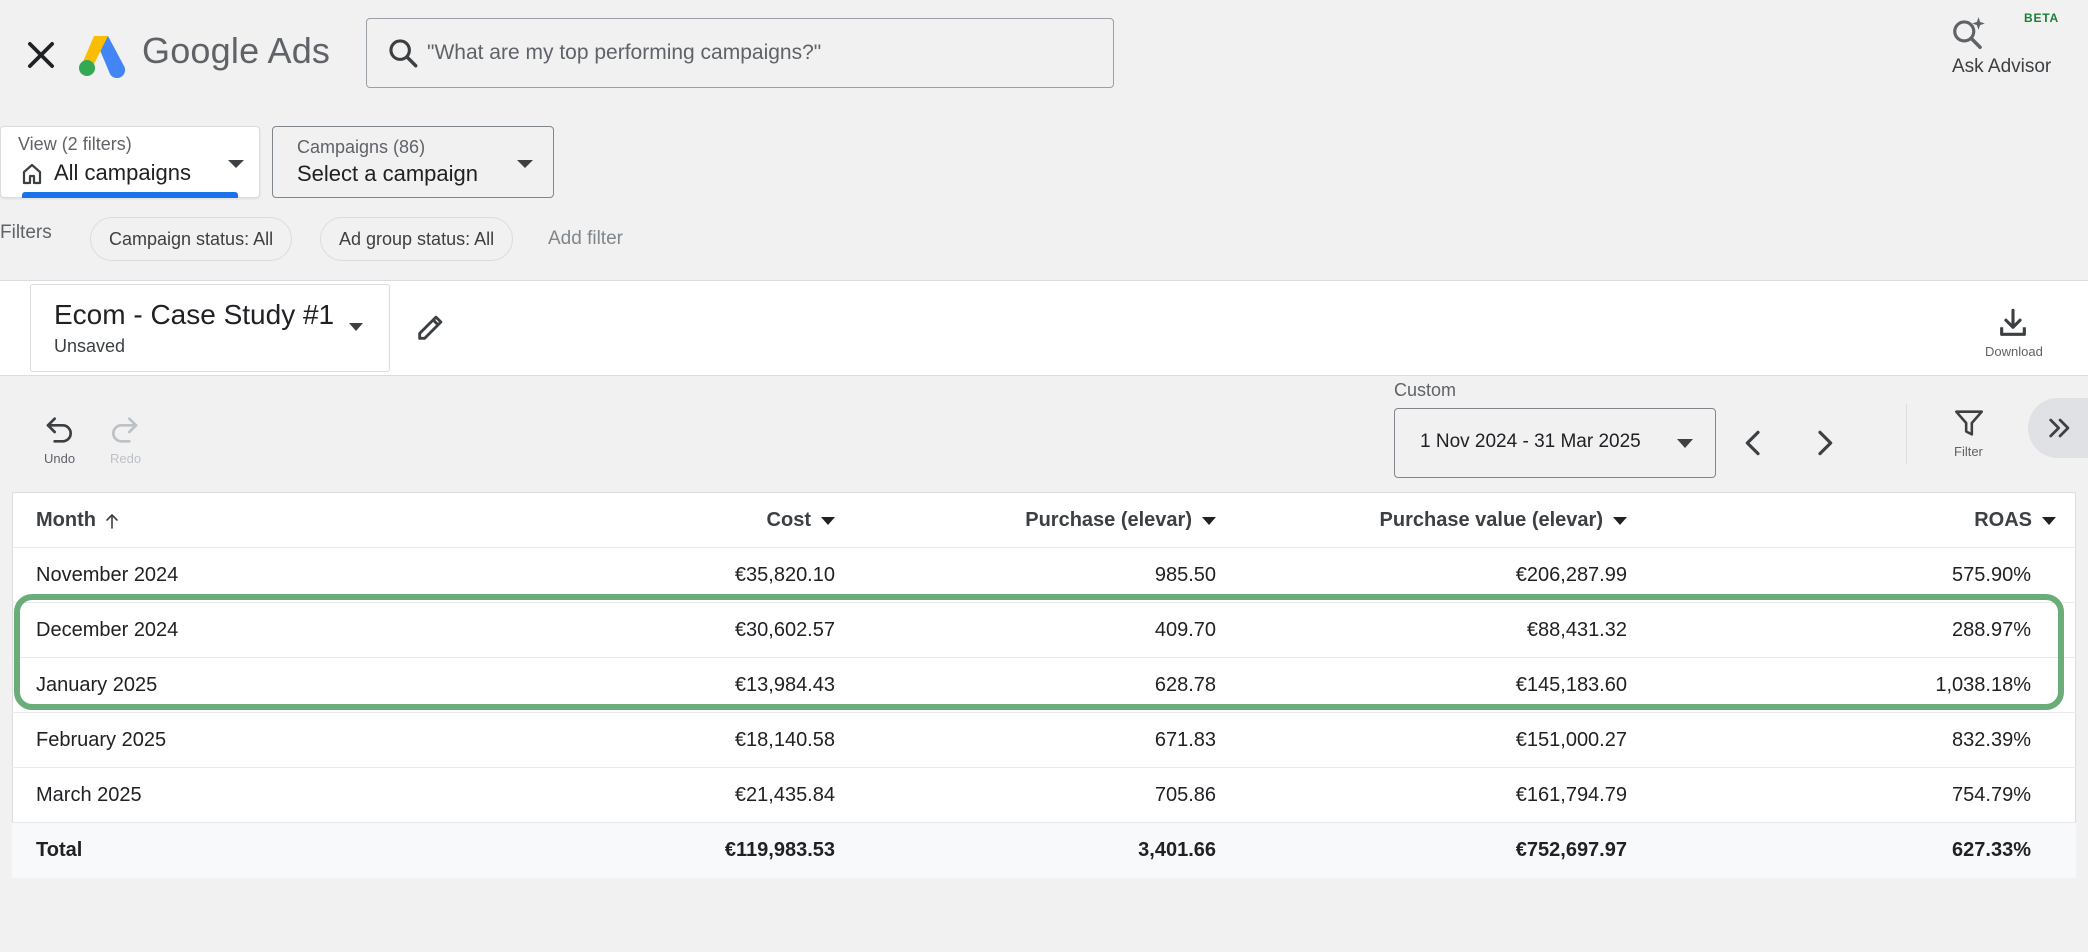 The width and height of the screenshot is (2088, 952). Describe the element at coordinates (1571, 795) in the screenshot. I see `cell-purchase-value: €161,794.79` at that location.